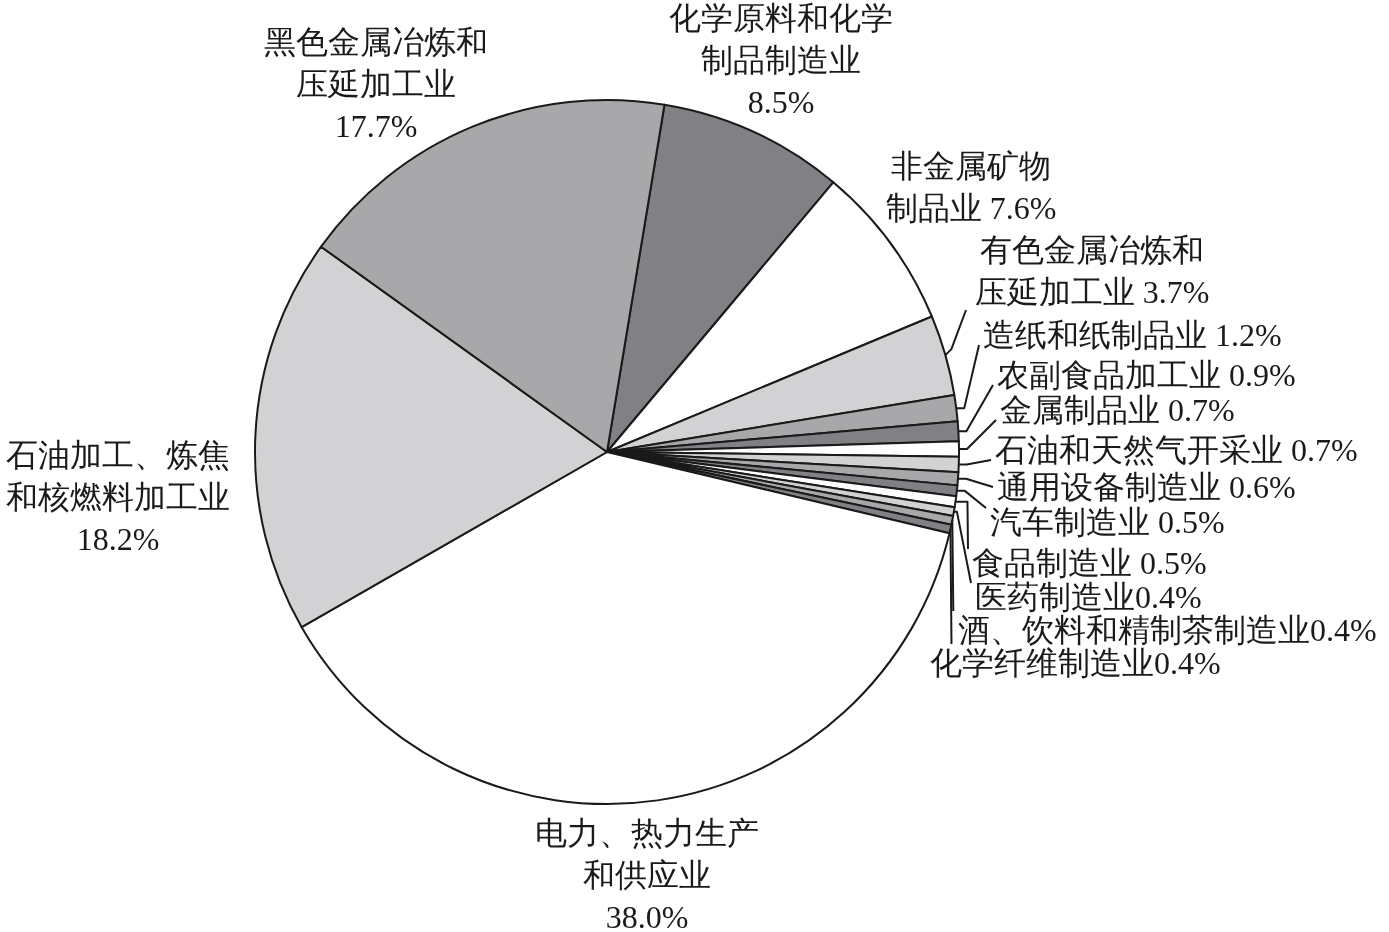 Image resolution: width=1389 pixels, height=932 pixels. I want to click on slice-label: 造纸和纸制品业, so click(1095, 335).